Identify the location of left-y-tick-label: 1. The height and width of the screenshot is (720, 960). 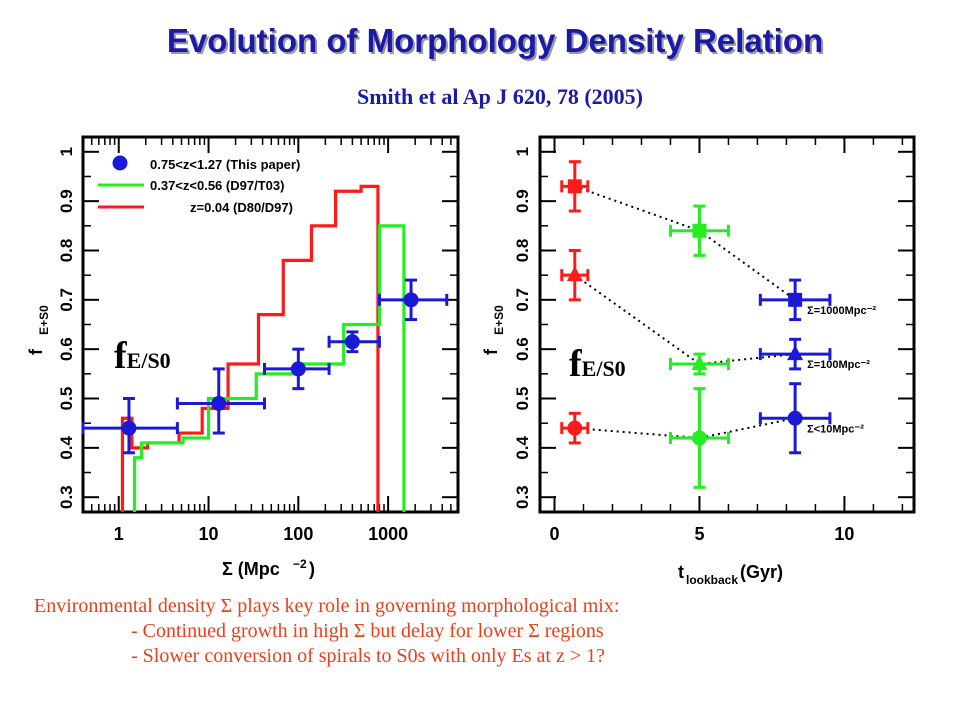
(66, 151).